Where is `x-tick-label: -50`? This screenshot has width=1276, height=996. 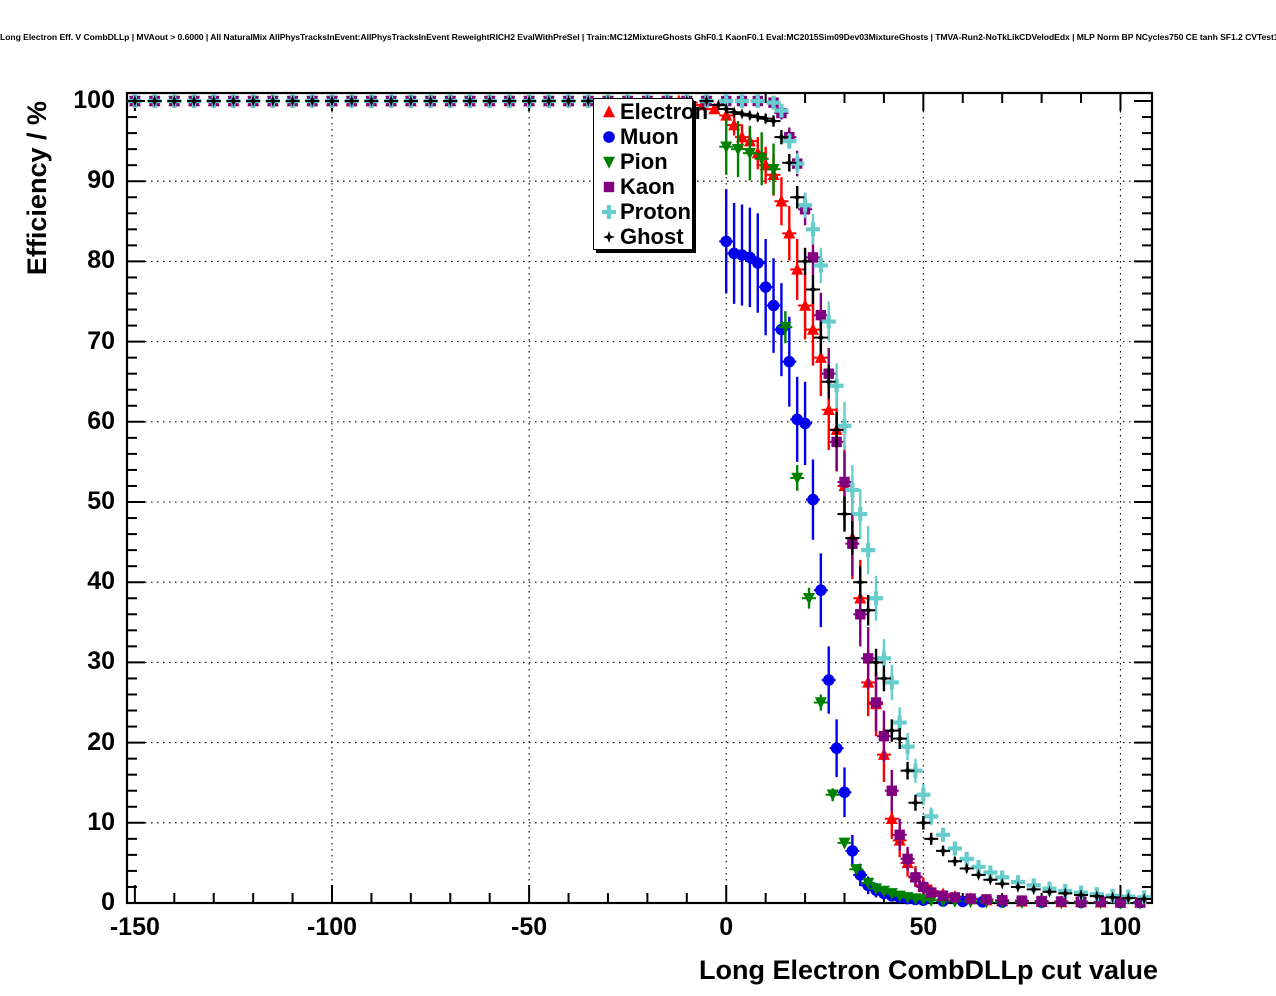
x-tick-label: -50 is located at coordinates (529, 927).